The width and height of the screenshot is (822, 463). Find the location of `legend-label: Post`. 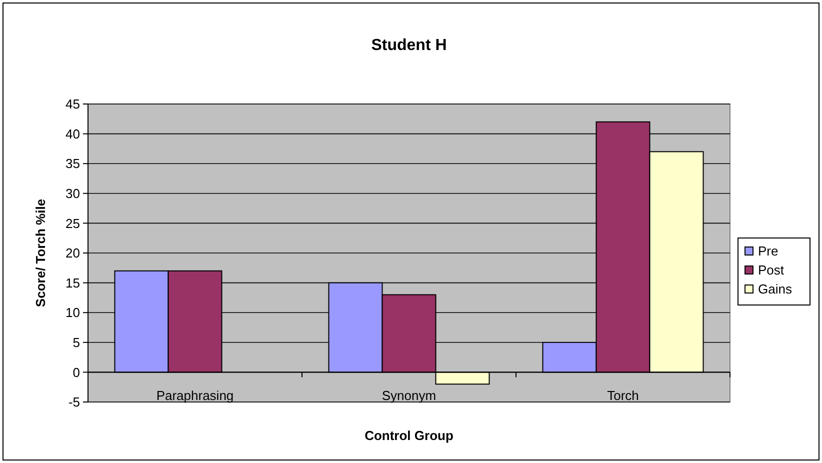

legend-label: Post is located at coordinates (771, 270).